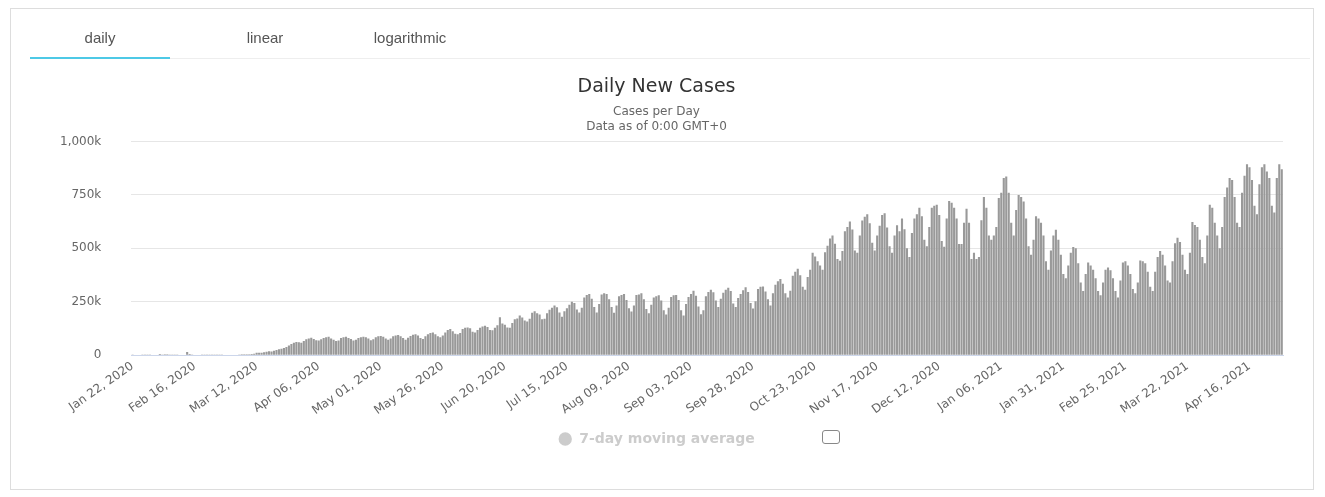 The width and height of the screenshot is (1325, 497). I want to click on chart-subtitle: Cases per Day Data as of 0:00 GMT+0, so click(656, 118).